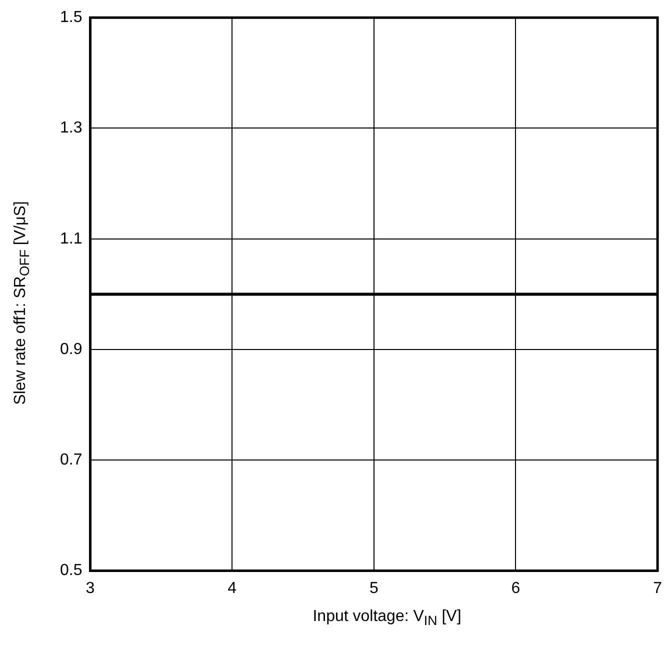 The image size is (670, 662). I want to click on x-tick-label: 4, so click(232, 588).